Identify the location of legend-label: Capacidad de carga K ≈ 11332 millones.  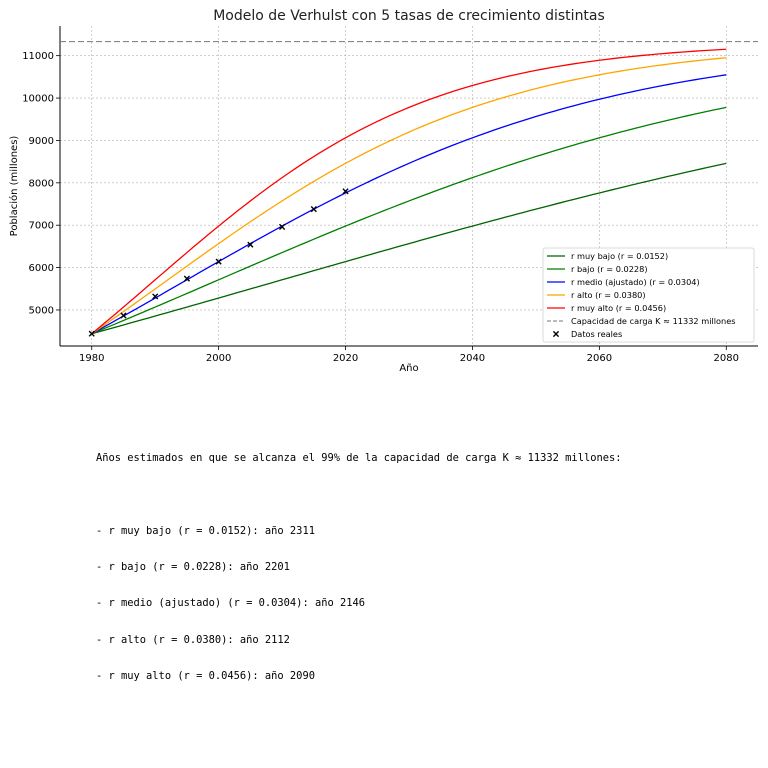
(653, 321).